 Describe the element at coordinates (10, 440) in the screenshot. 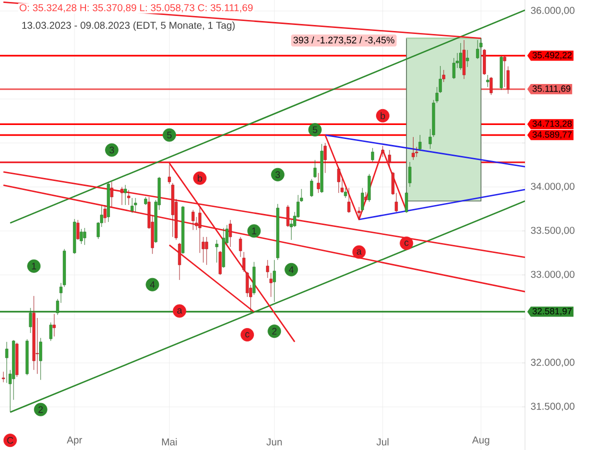

I see `annotation: C` at that location.